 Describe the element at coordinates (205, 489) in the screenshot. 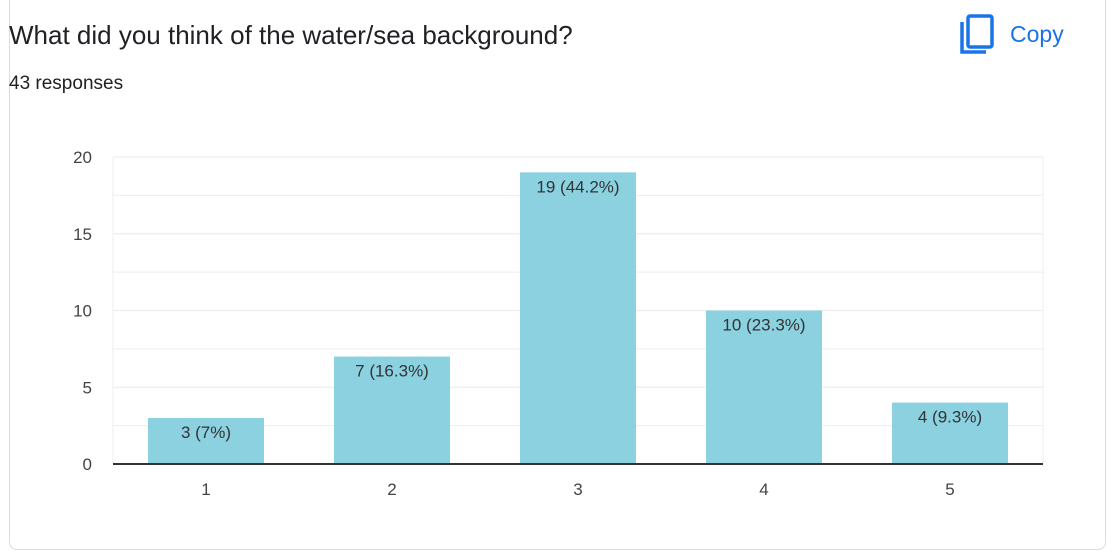

I see `x-tick-label: 1` at that location.